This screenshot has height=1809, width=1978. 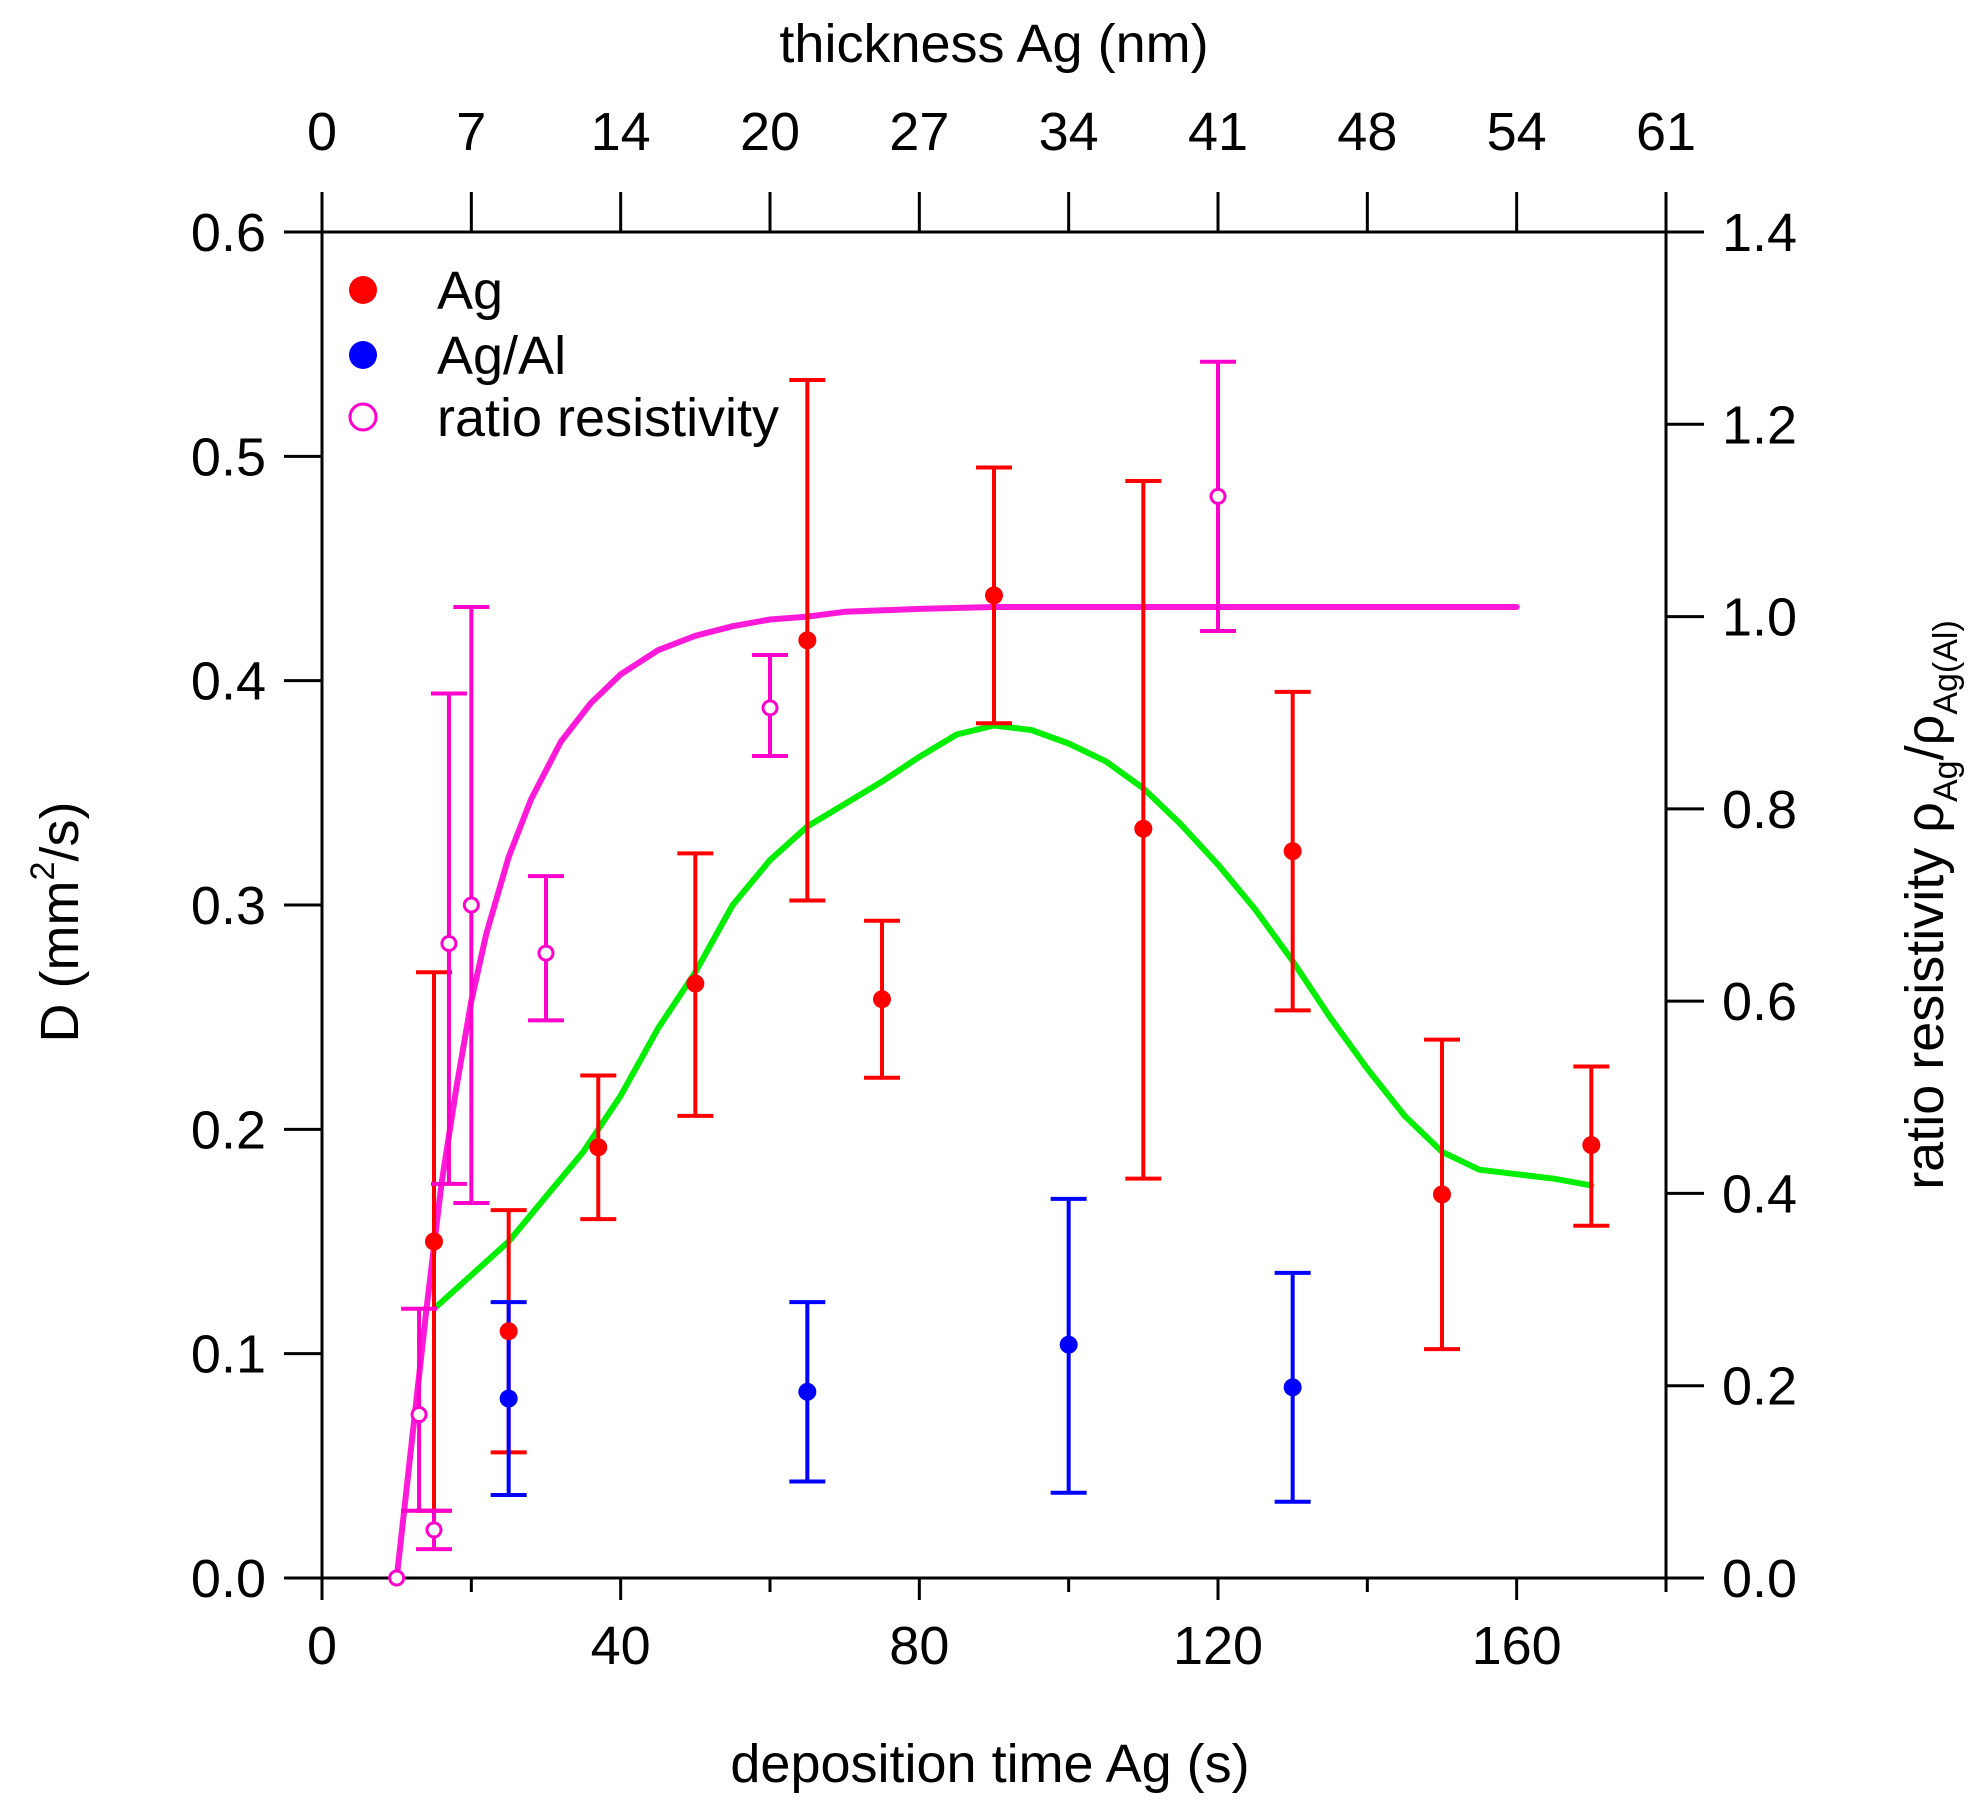 What do you see at coordinates (1069, 132) in the screenshot?
I see `x-top-tick-label: 34` at bounding box center [1069, 132].